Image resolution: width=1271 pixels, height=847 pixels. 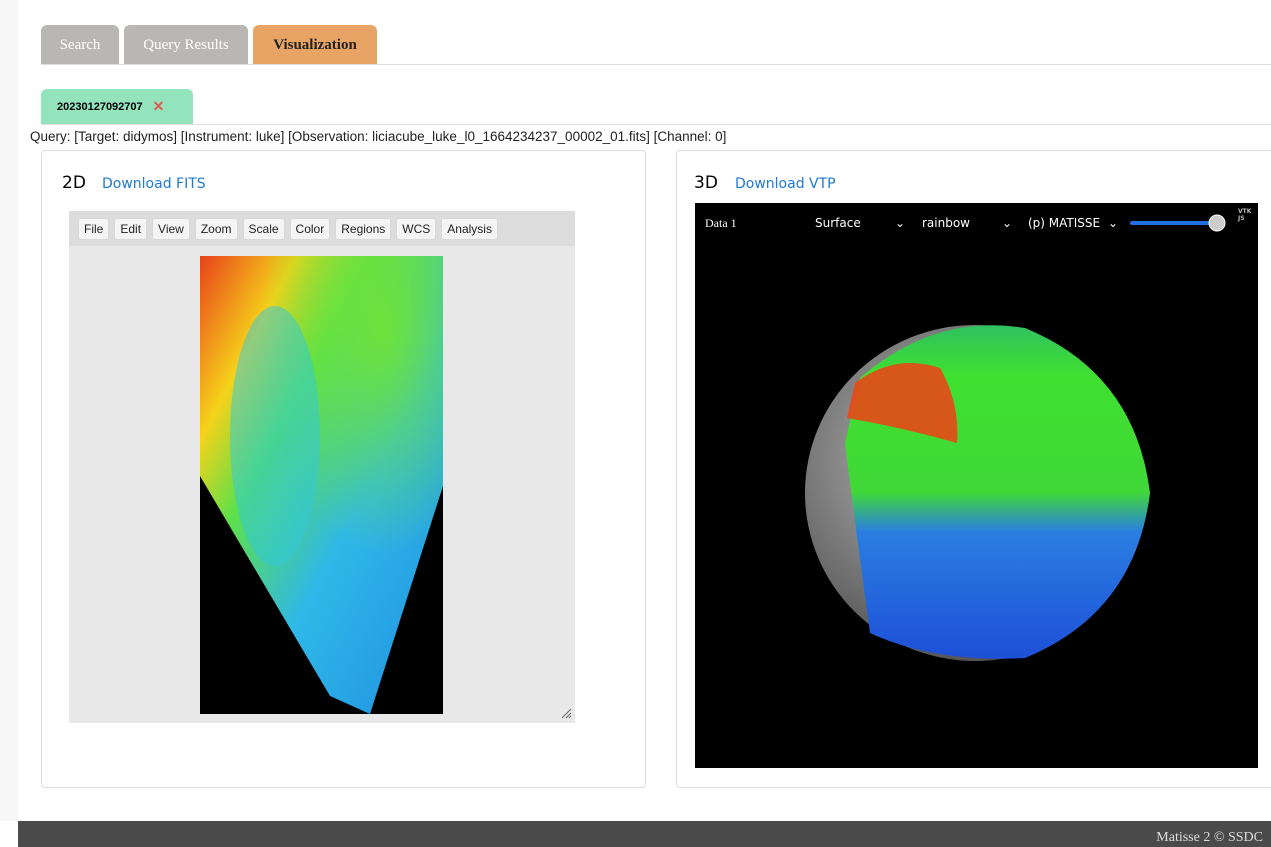 I want to click on panel-title: 2D, so click(x=74, y=183).